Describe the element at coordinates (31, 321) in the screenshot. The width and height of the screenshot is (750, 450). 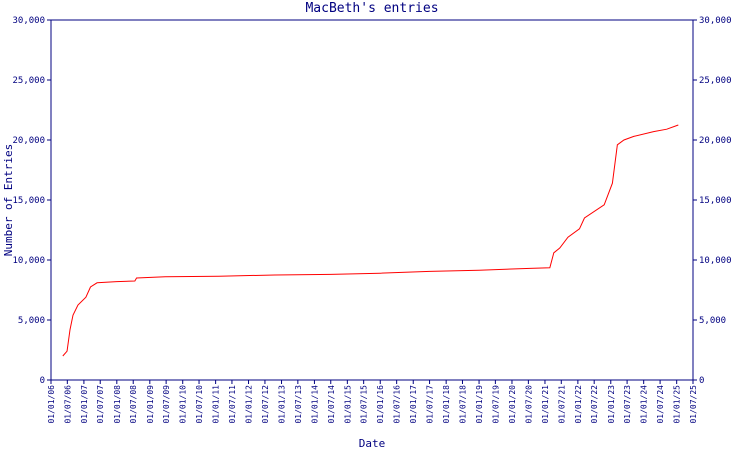
I see `y-tick-label: 5,000` at that location.